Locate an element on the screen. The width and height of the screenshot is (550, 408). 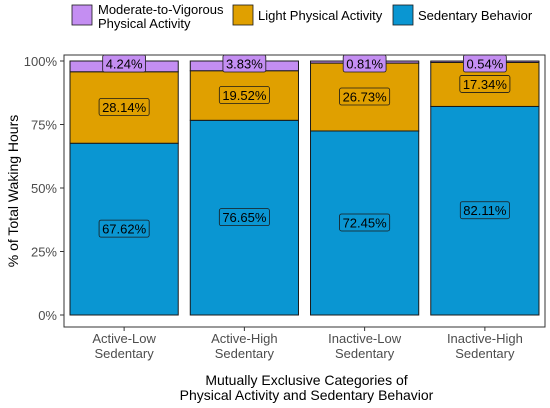
data-label: 26.73% is located at coordinates (365, 97).